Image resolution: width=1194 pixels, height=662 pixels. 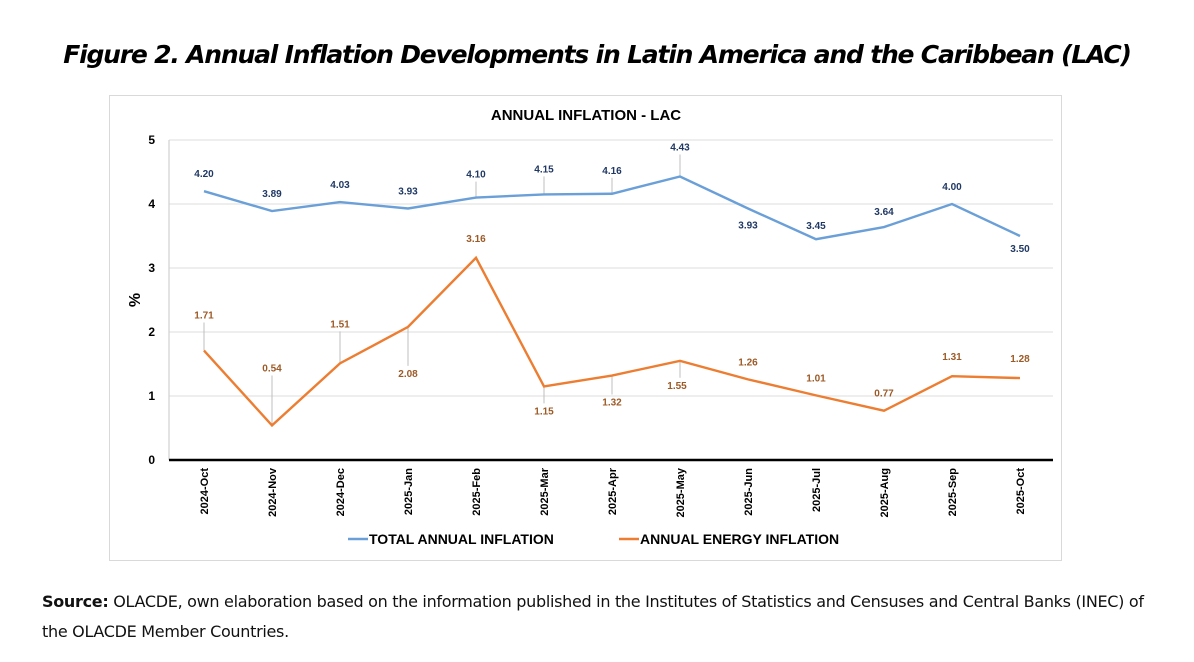 I want to click on total-data-label: 4.10, so click(x=476, y=175).